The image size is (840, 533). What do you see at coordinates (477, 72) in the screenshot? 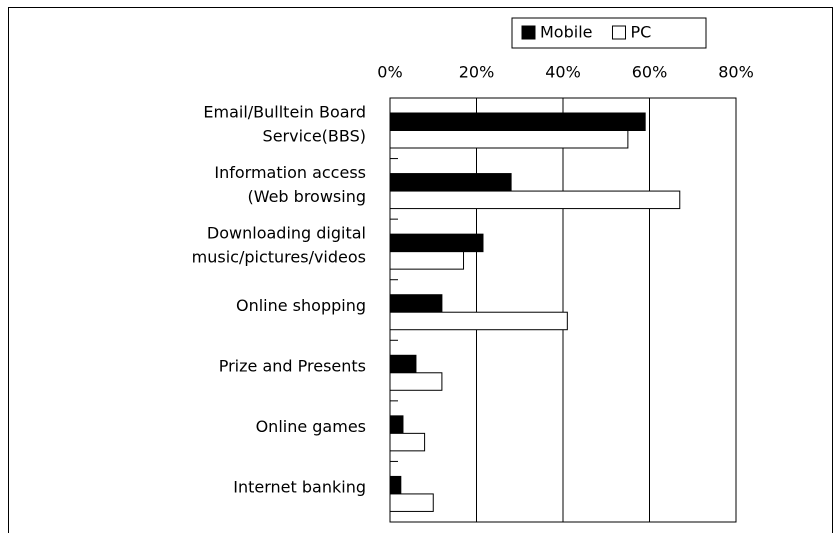
I see `x-tick-label: 20%` at bounding box center [477, 72].